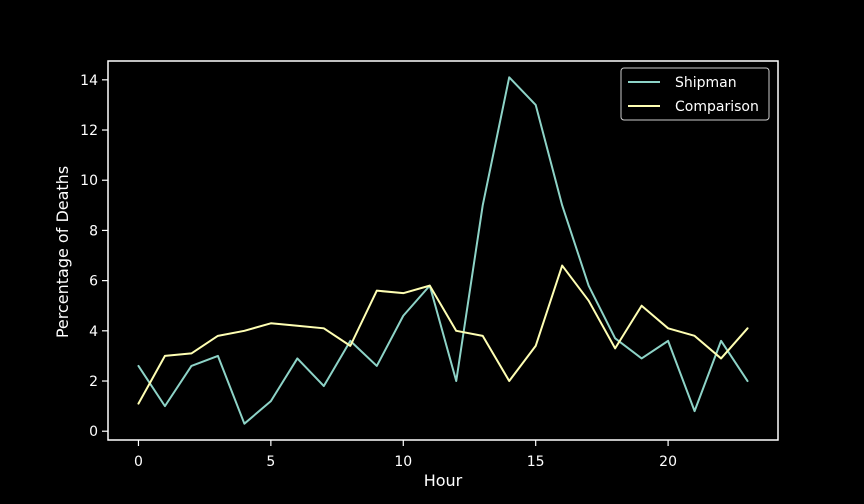 The height and width of the screenshot is (504, 864). Describe the element at coordinates (89, 181) in the screenshot. I see `y-tick-label: 10` at that location.